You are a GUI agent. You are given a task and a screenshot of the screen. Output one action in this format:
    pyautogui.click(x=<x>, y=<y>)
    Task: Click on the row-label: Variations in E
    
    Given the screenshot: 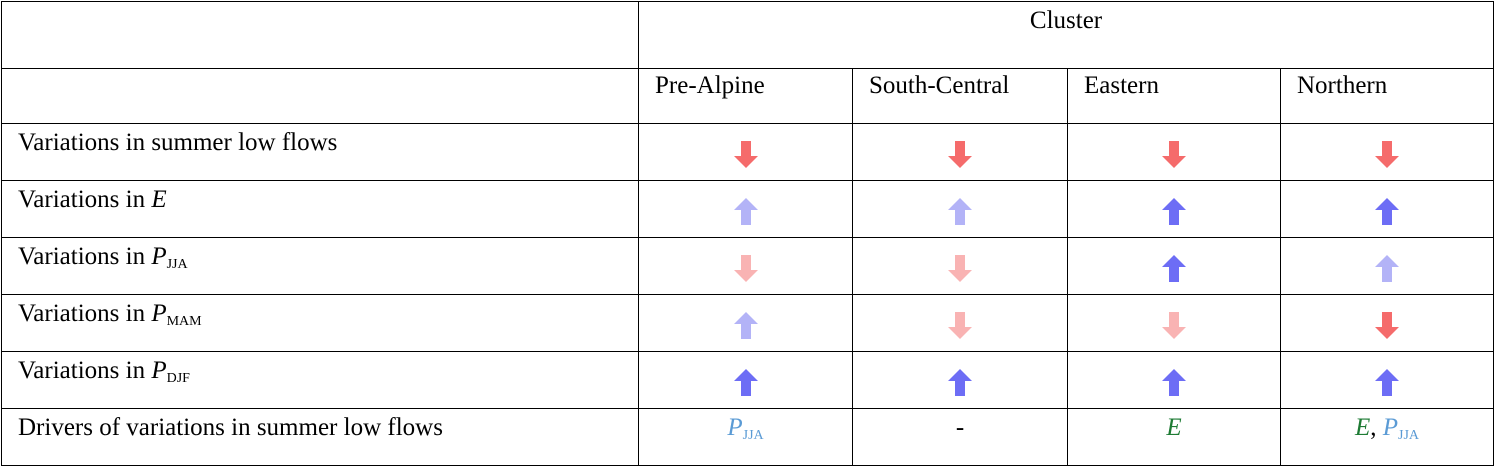 What is the action you would take?
    pyautogui.click(x=320, y=209)
    